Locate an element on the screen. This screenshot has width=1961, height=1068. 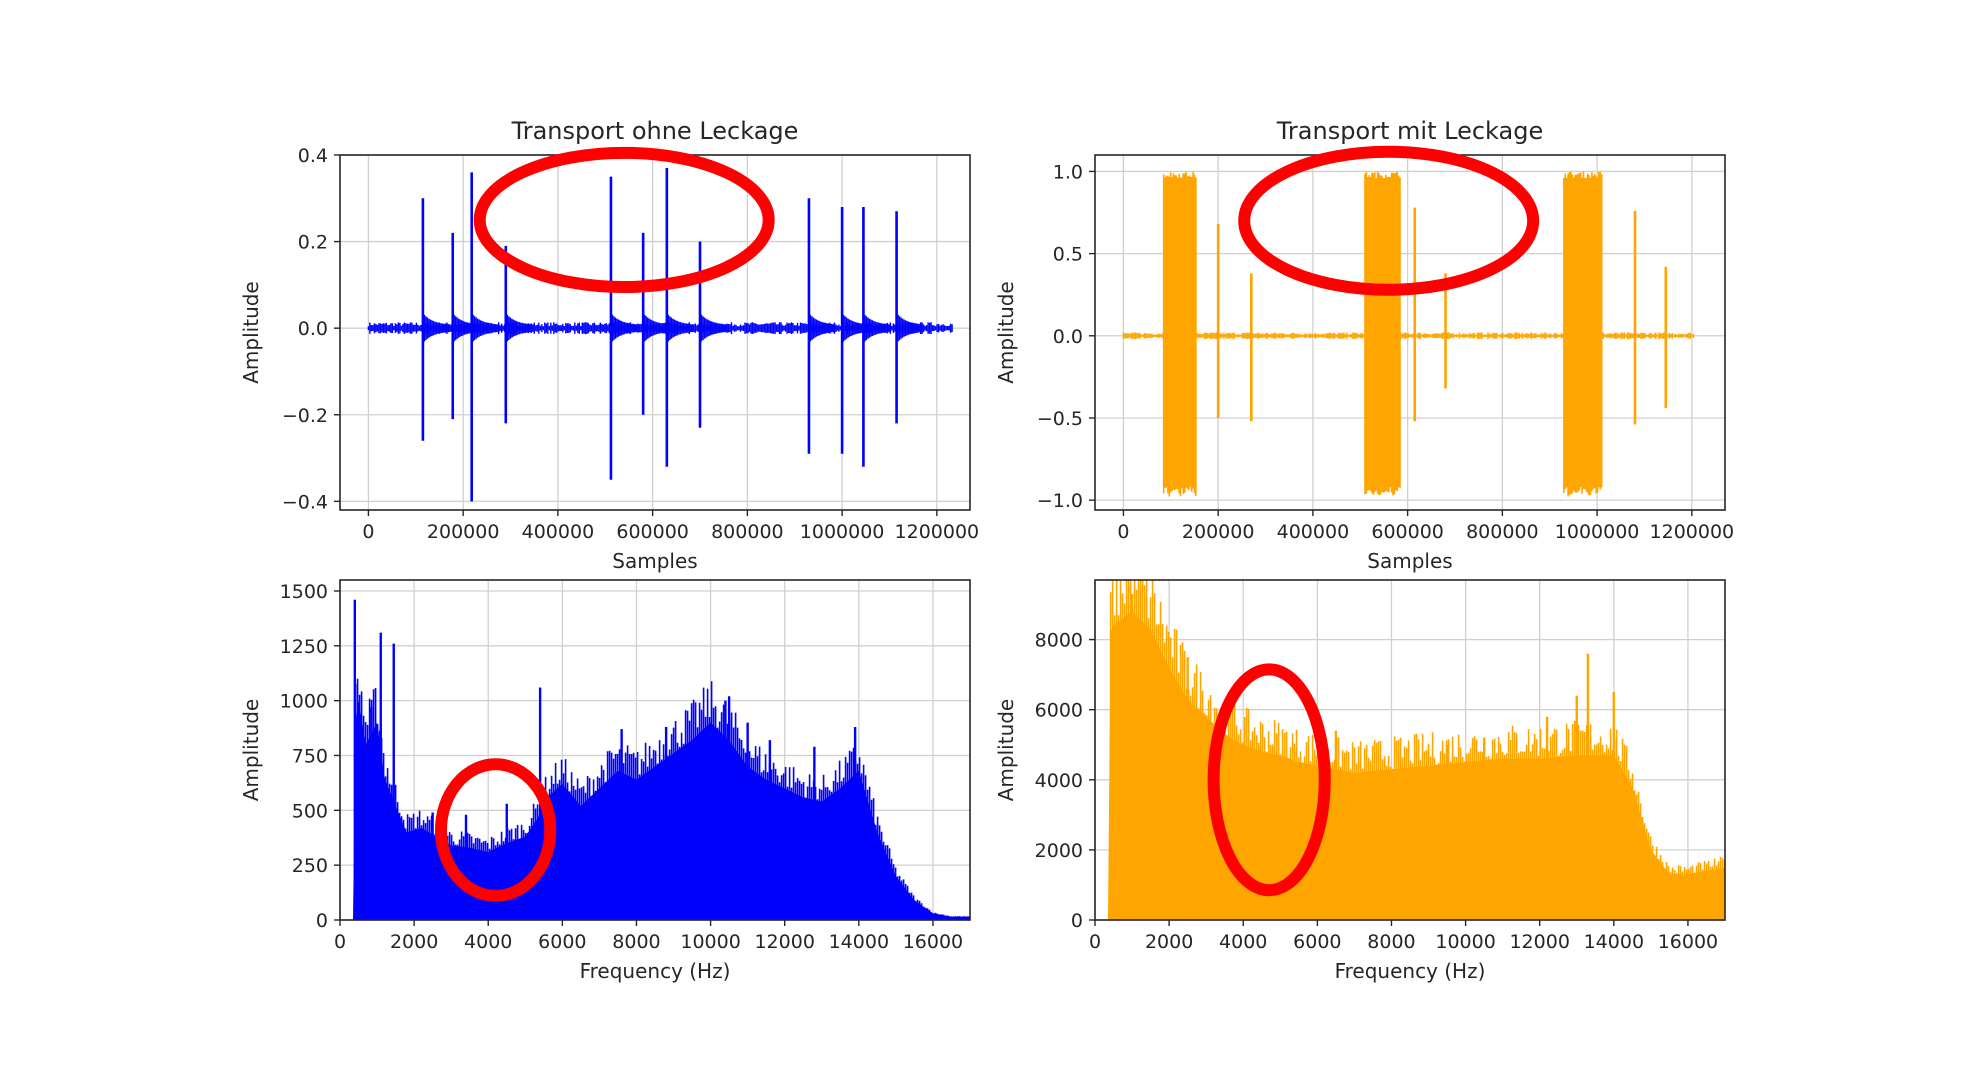
baseline-noise is located at coordinates (1408, 336).